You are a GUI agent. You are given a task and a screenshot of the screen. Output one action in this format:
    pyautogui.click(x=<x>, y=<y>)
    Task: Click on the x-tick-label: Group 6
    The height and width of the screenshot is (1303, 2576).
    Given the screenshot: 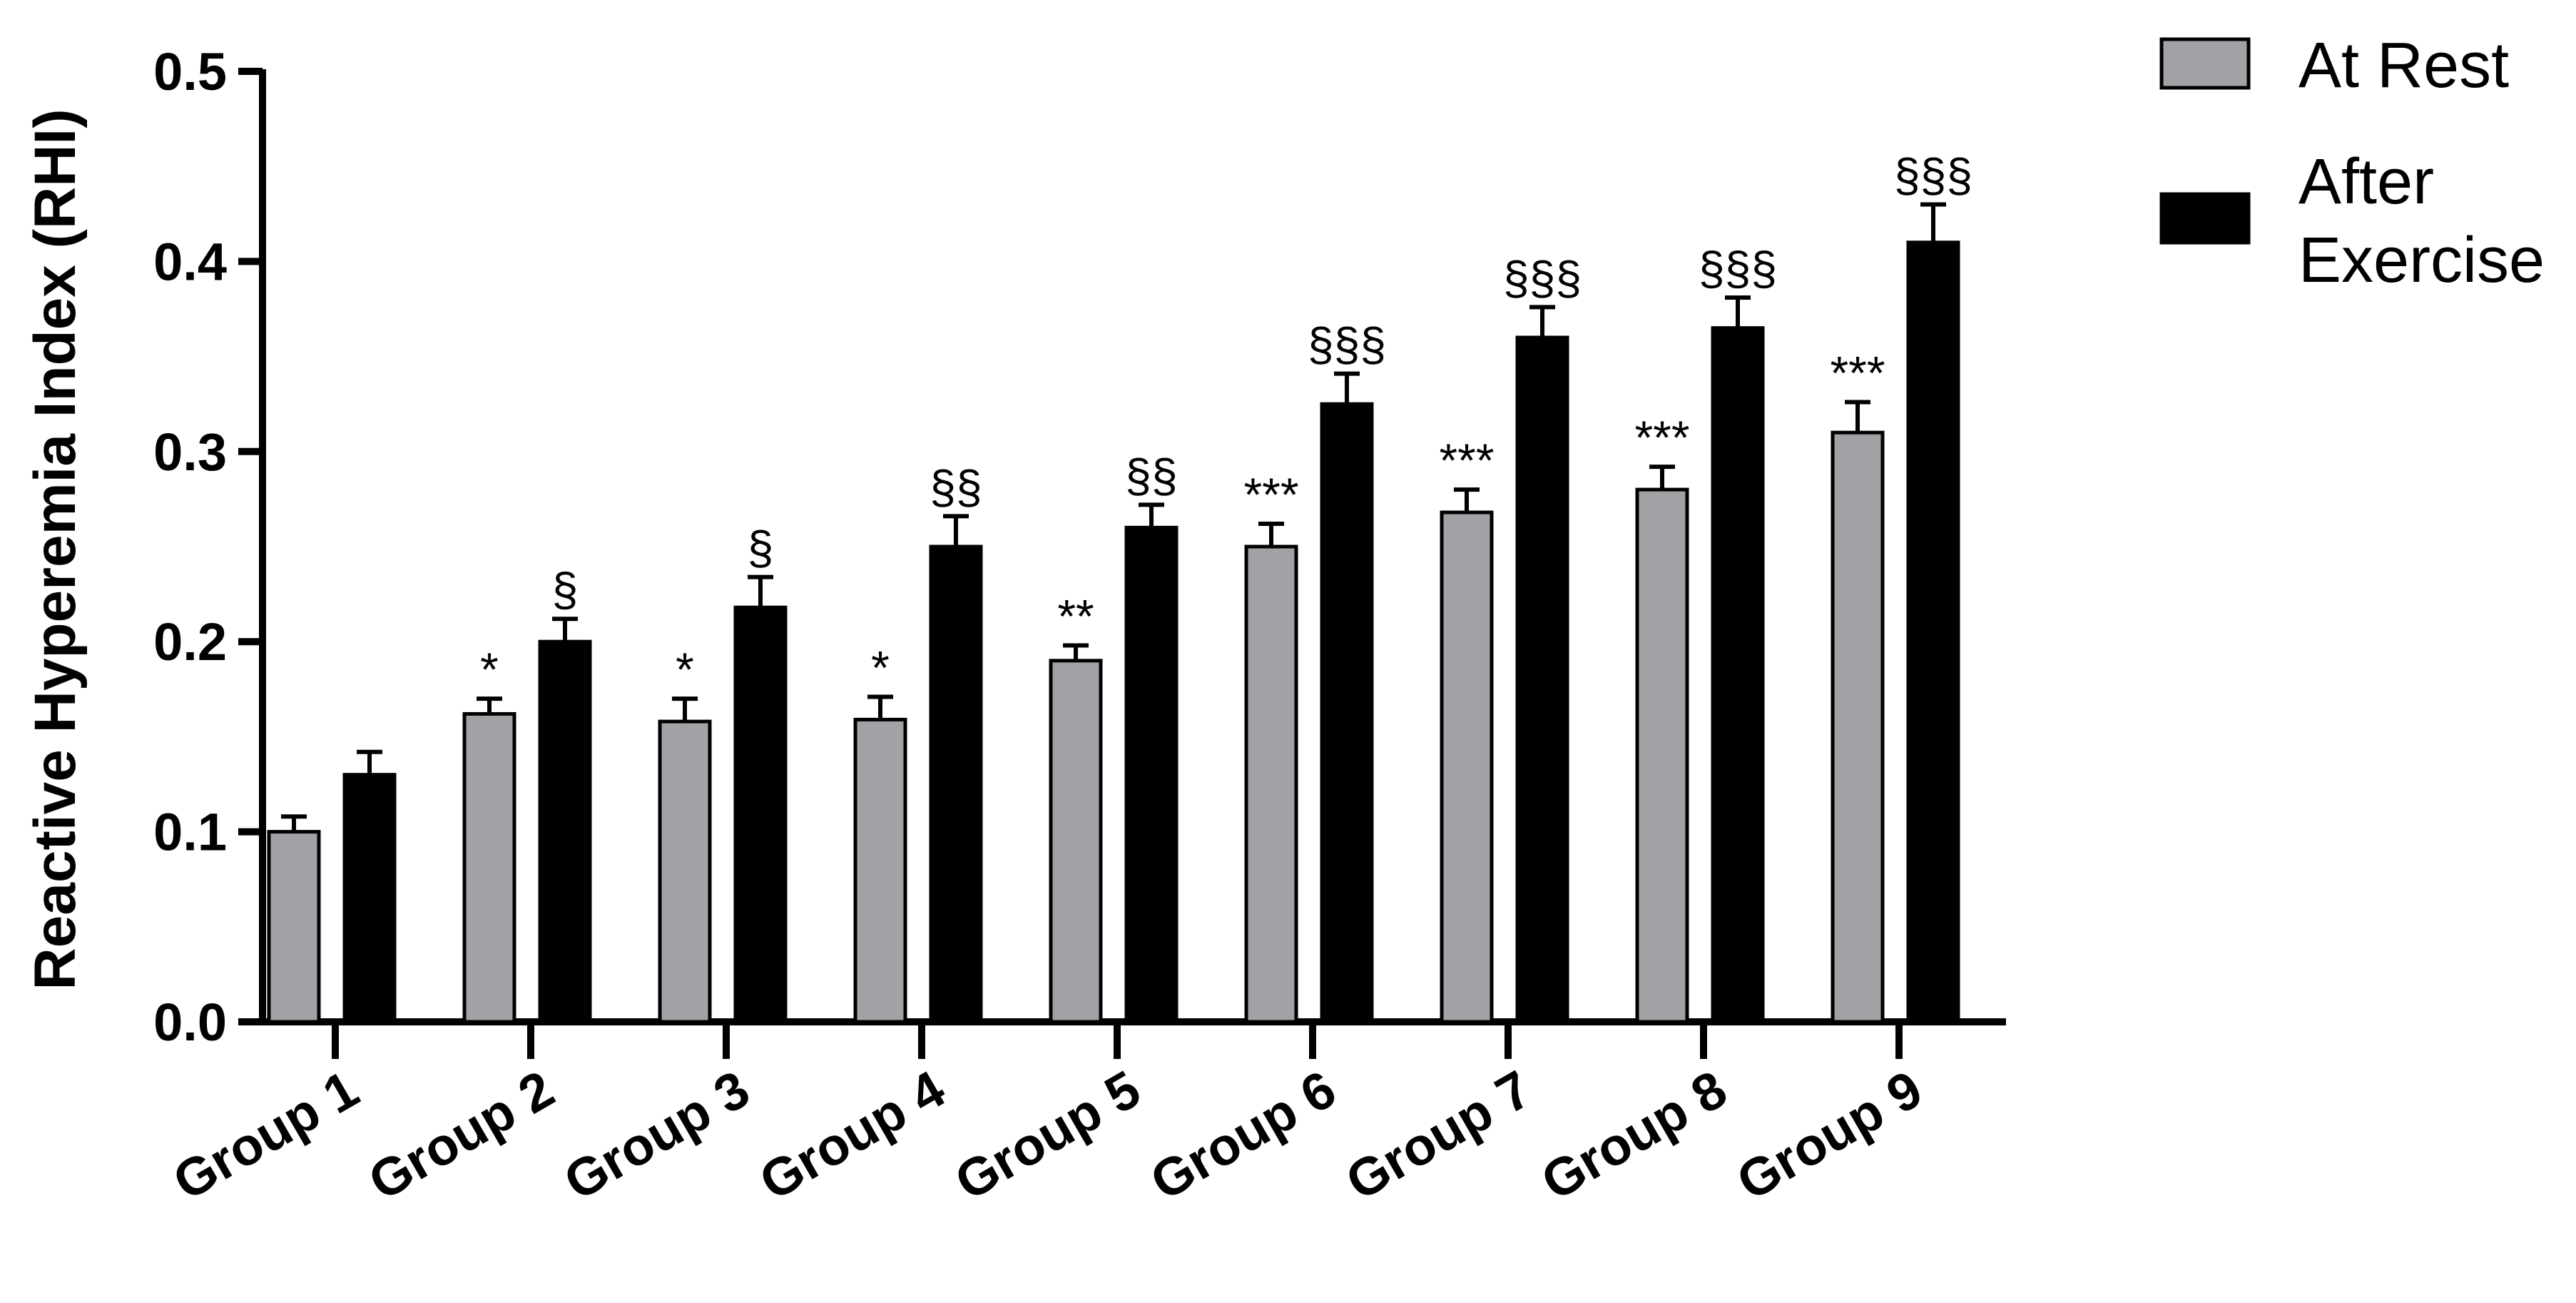 What is the action you would take?
    pyautogui.click(x=1243, y=1135)
    